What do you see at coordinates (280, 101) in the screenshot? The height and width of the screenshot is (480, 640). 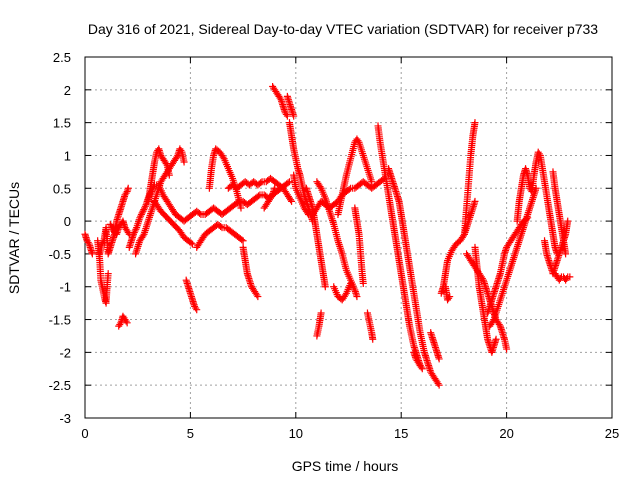 I see `series-s16` at bounding box center [280, 101].